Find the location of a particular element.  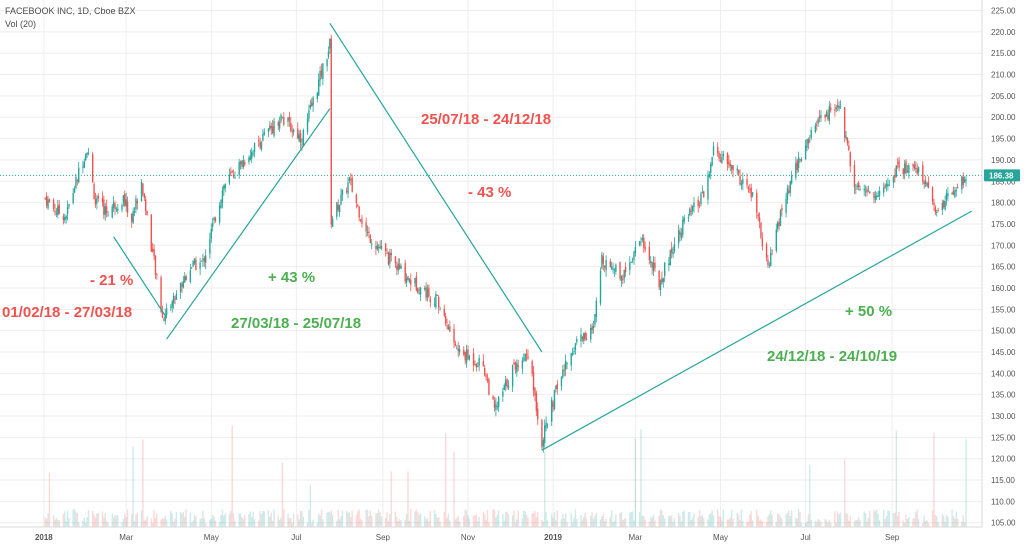

price-tick-label: 165.00 is located at coordinates (1003, 267).